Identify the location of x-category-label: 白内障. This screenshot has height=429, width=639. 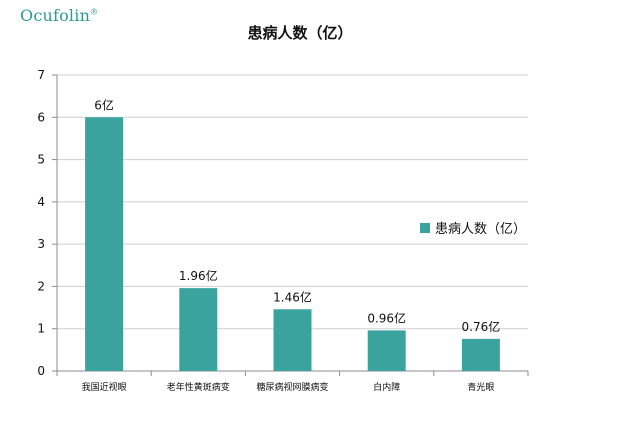
(386, 387).